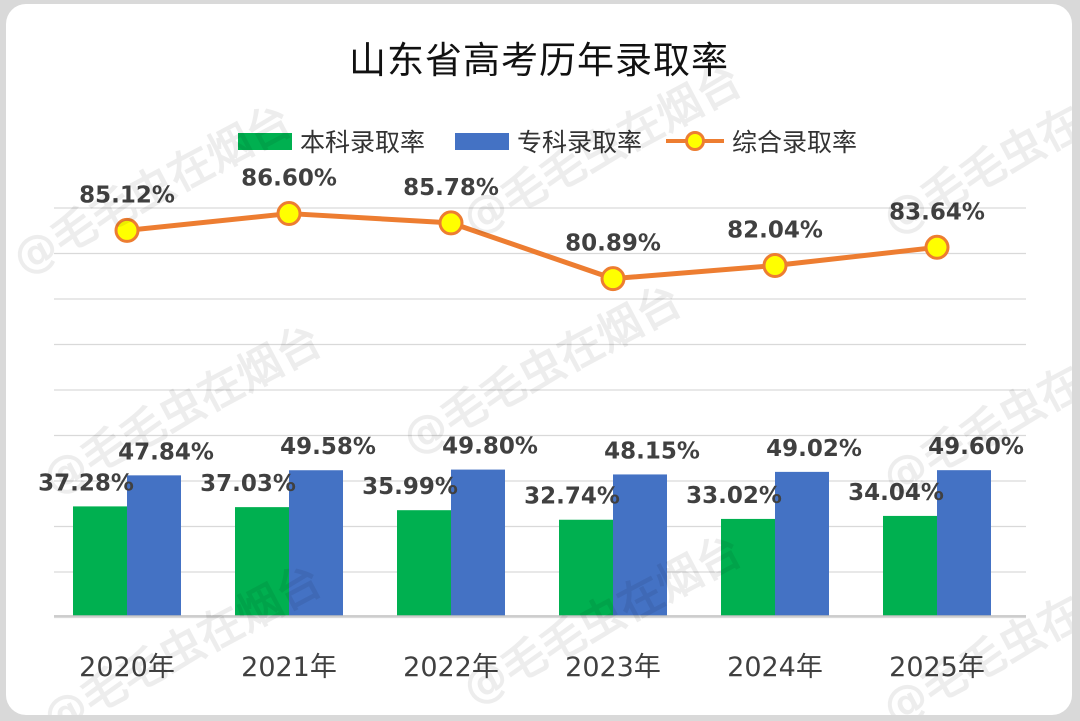 The height and width of the screenshot is (721, 1080). I want to click on data-label-overall: 85.12%, so click(127, 195).